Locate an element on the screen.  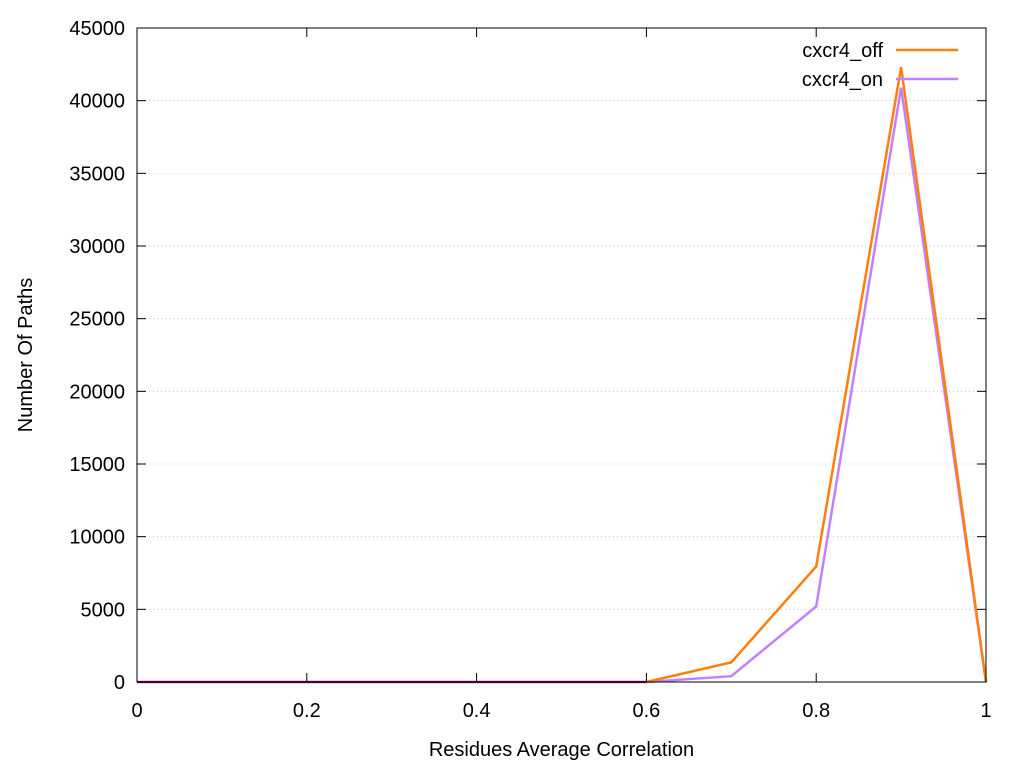
y-tick-label: 5000 is located at coordinates (103, 610).